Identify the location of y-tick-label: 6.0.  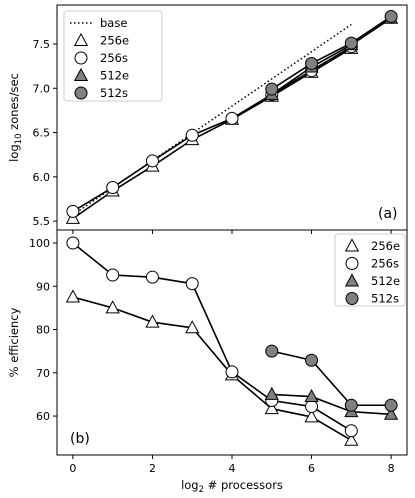
(42, 177).